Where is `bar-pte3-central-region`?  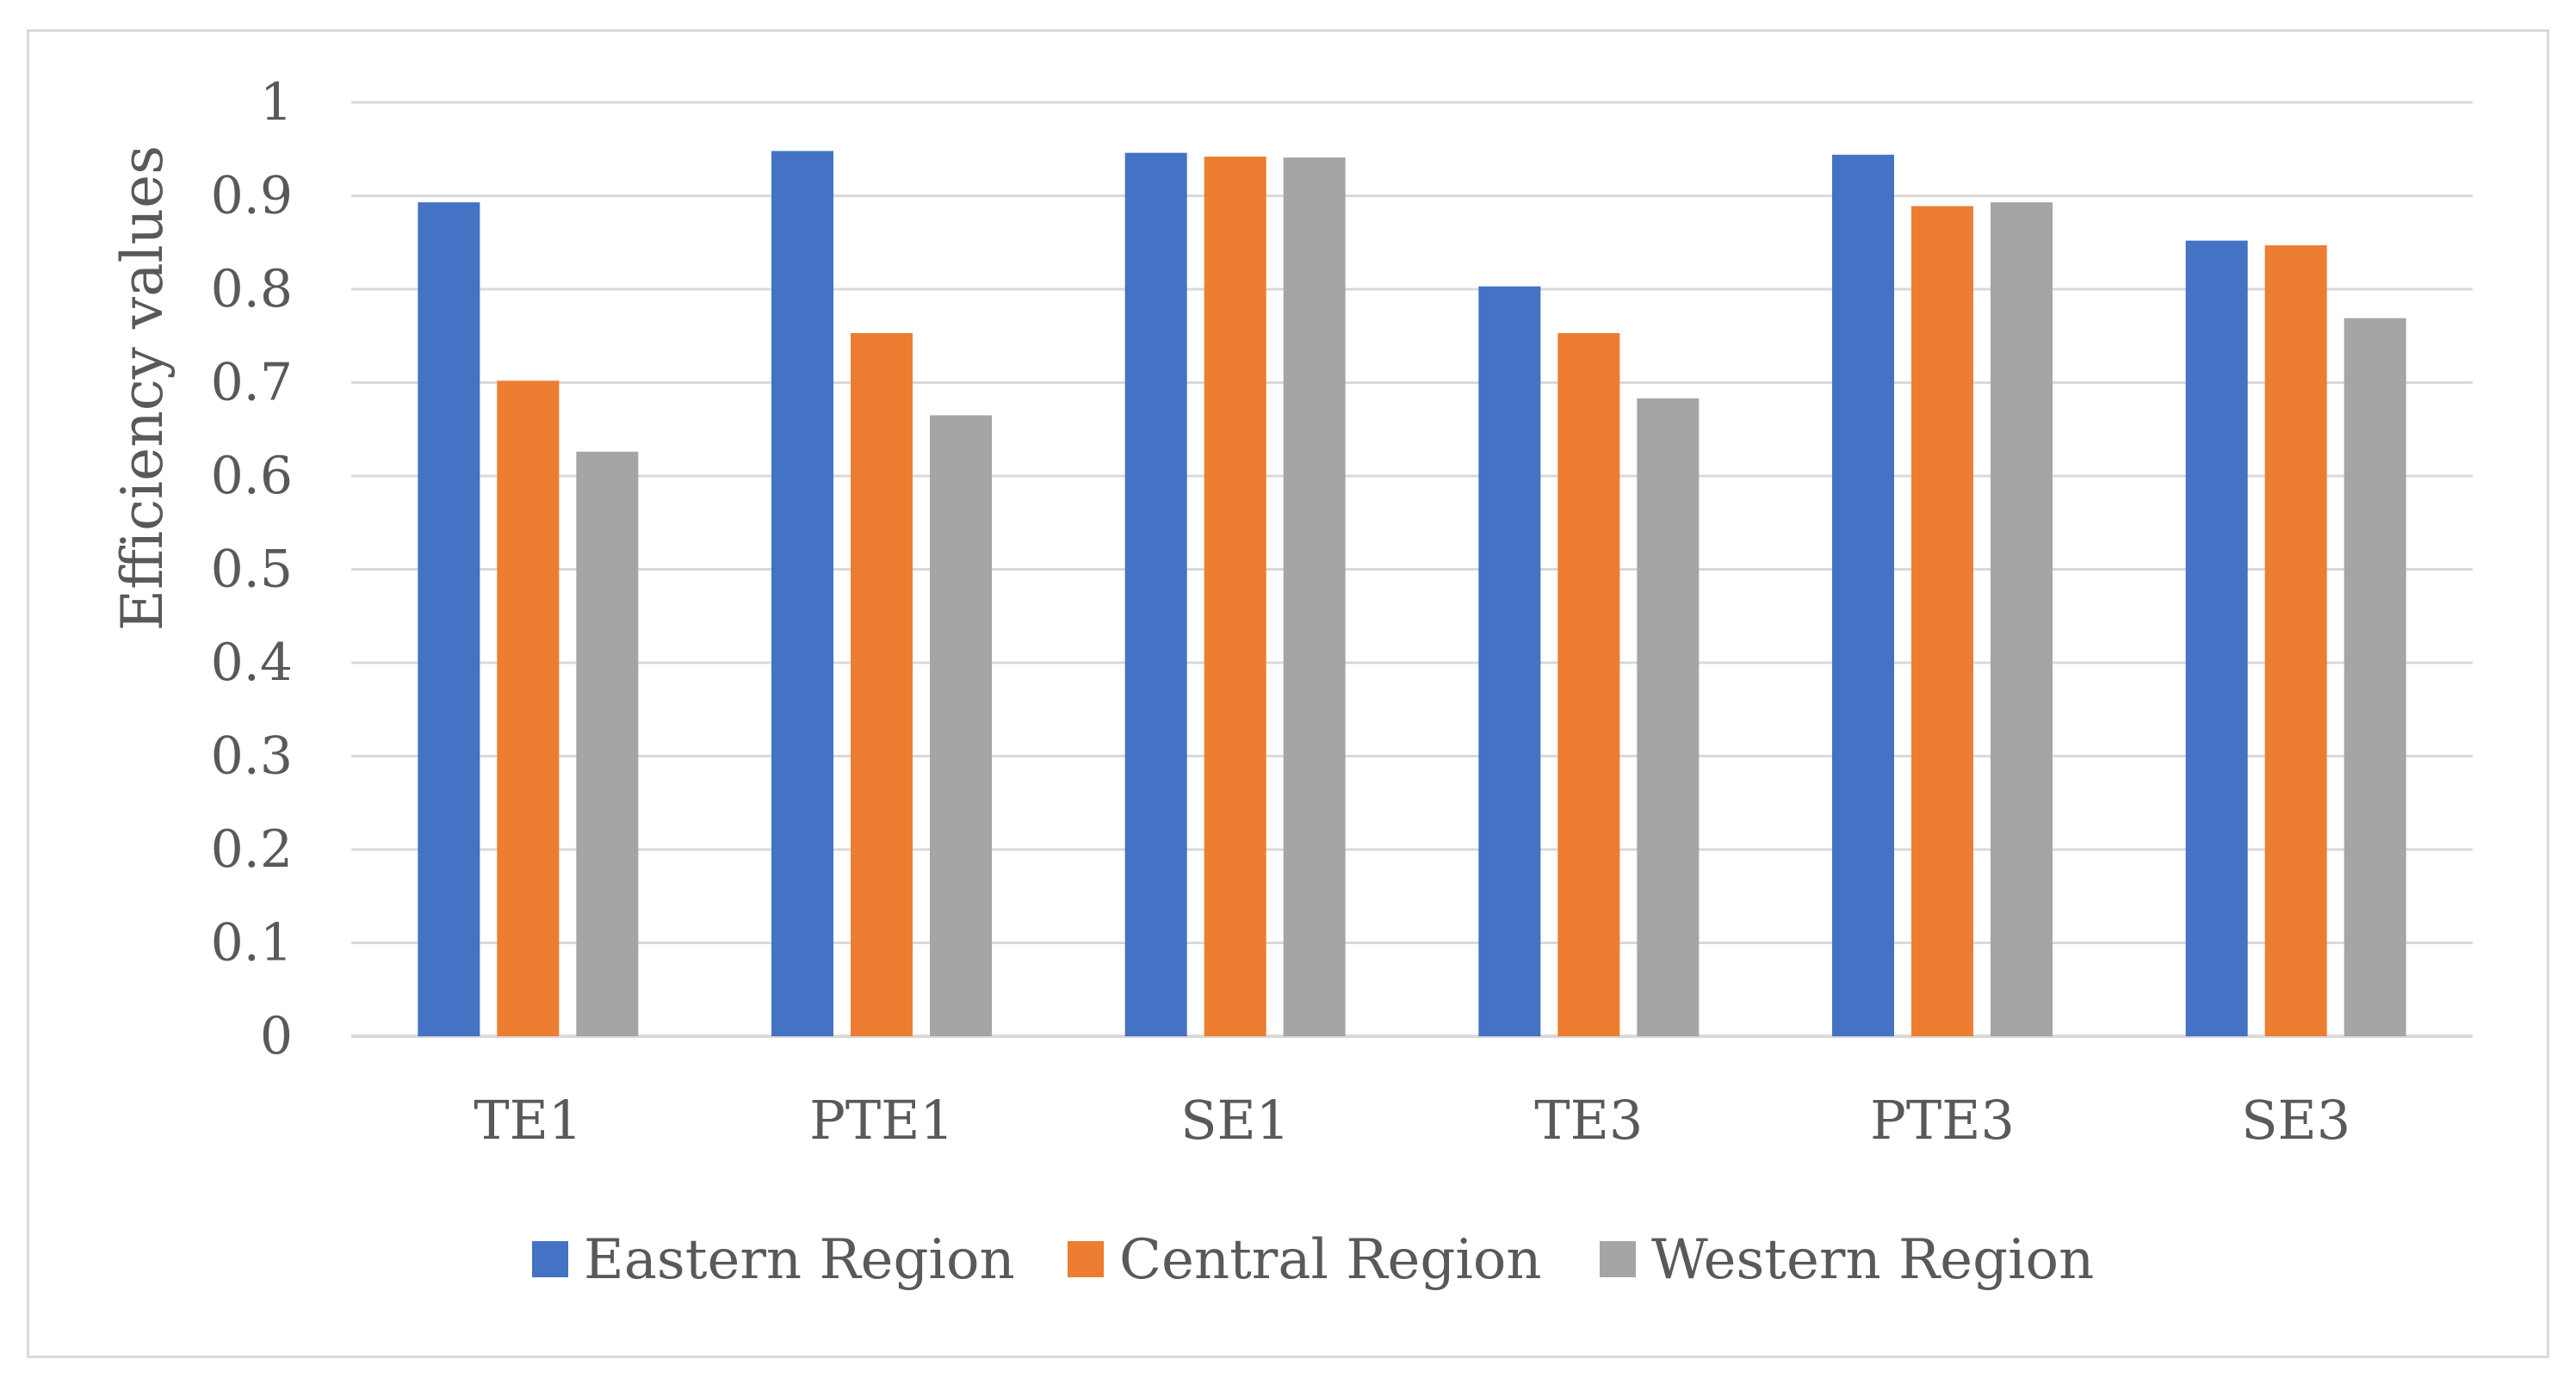 bar-pte3-central-region is located at coordinates (1942, 621).